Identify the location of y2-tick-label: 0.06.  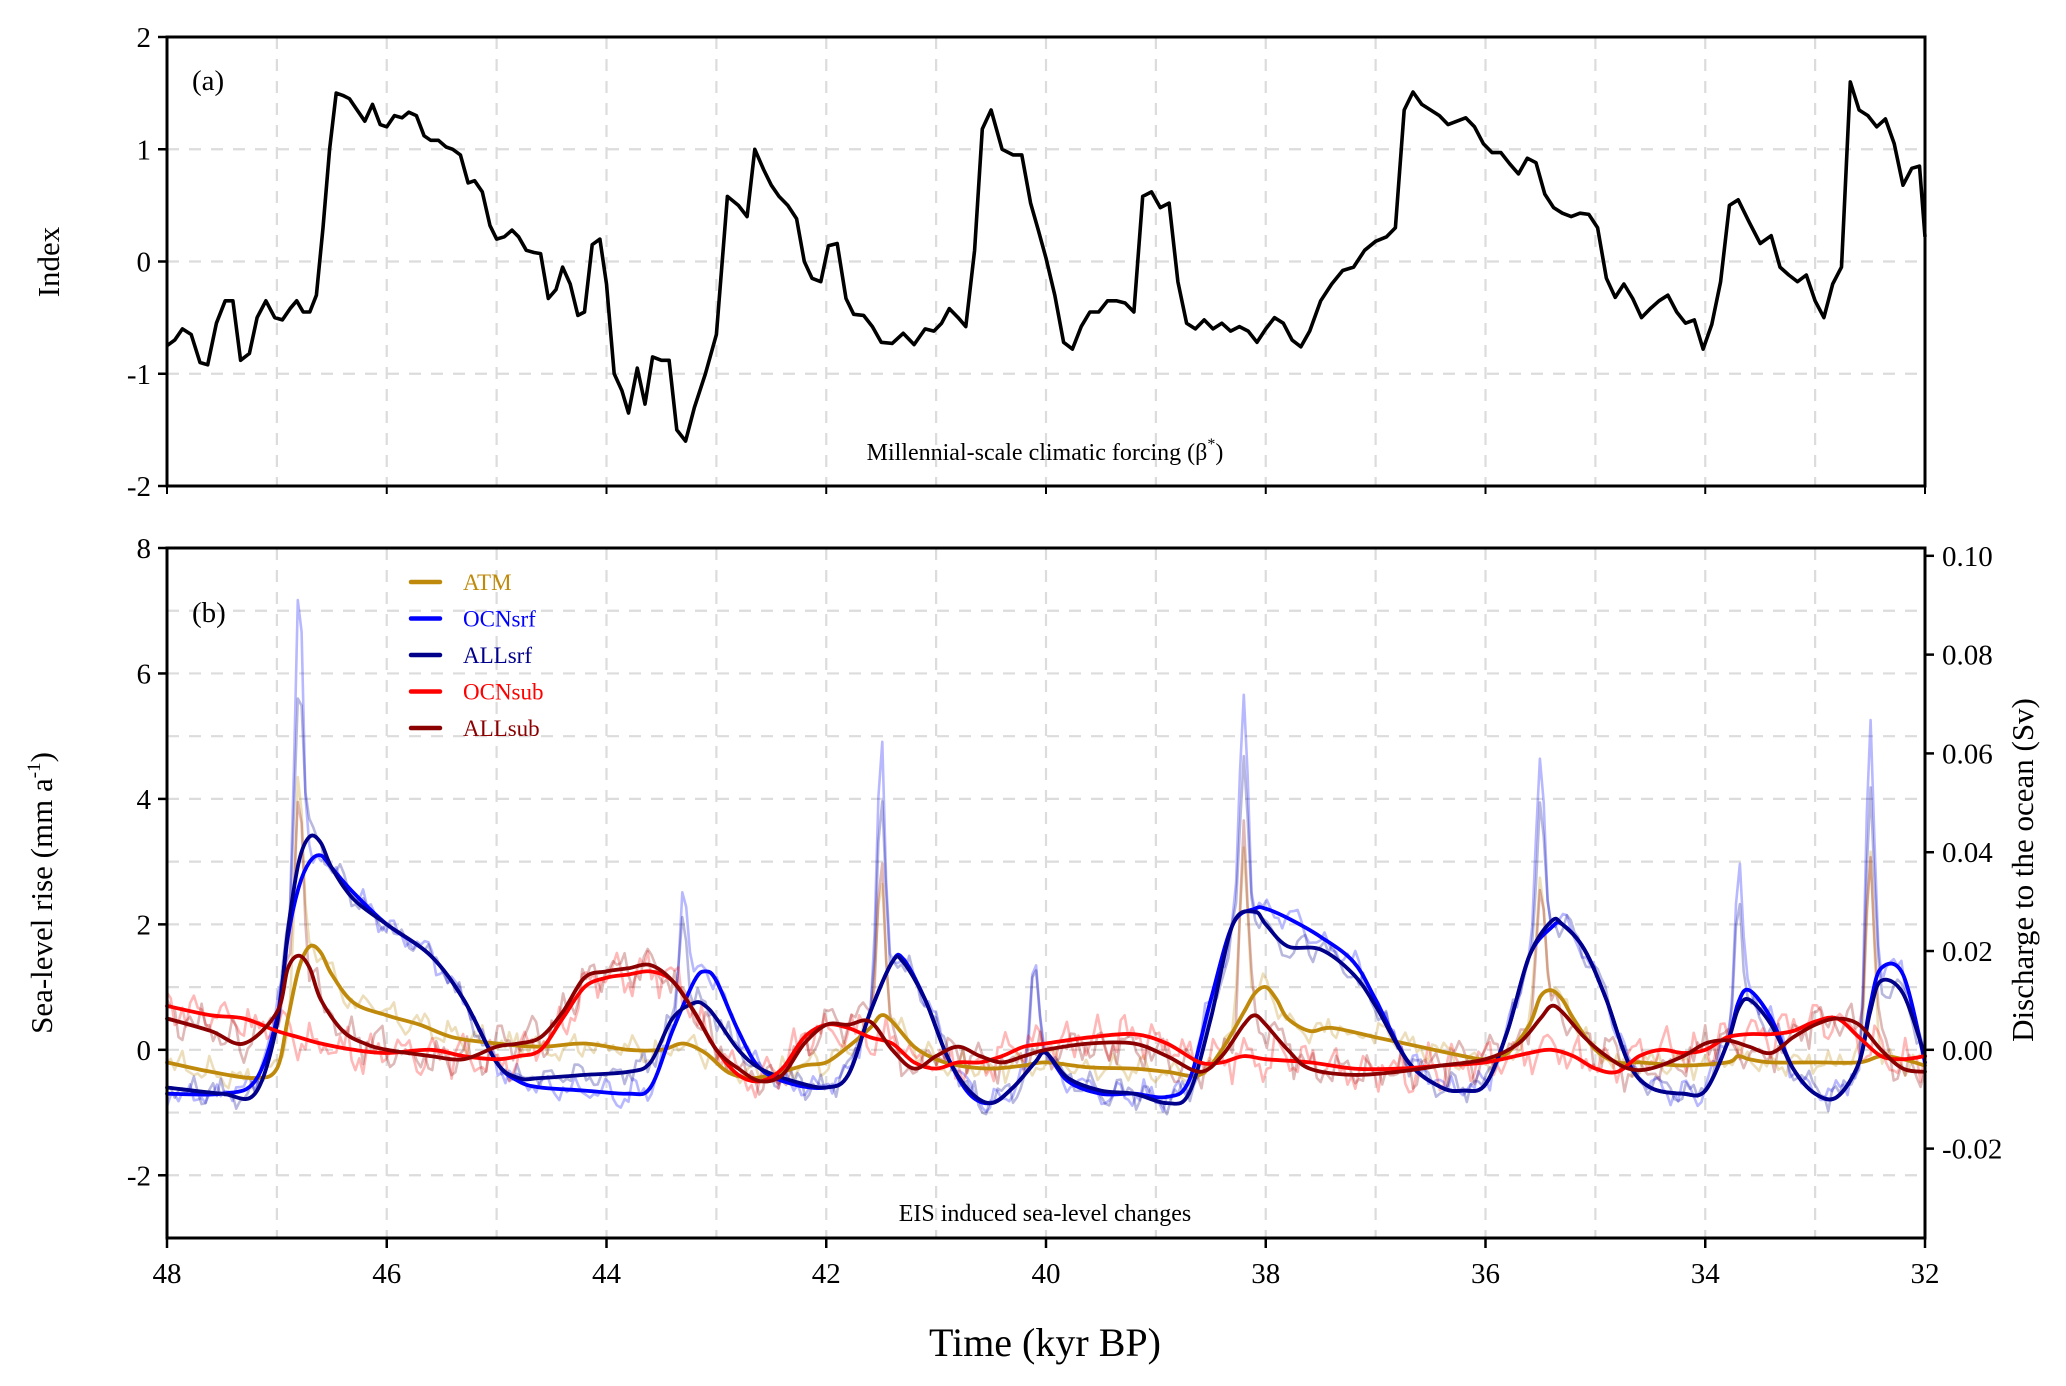
(1967, 754).